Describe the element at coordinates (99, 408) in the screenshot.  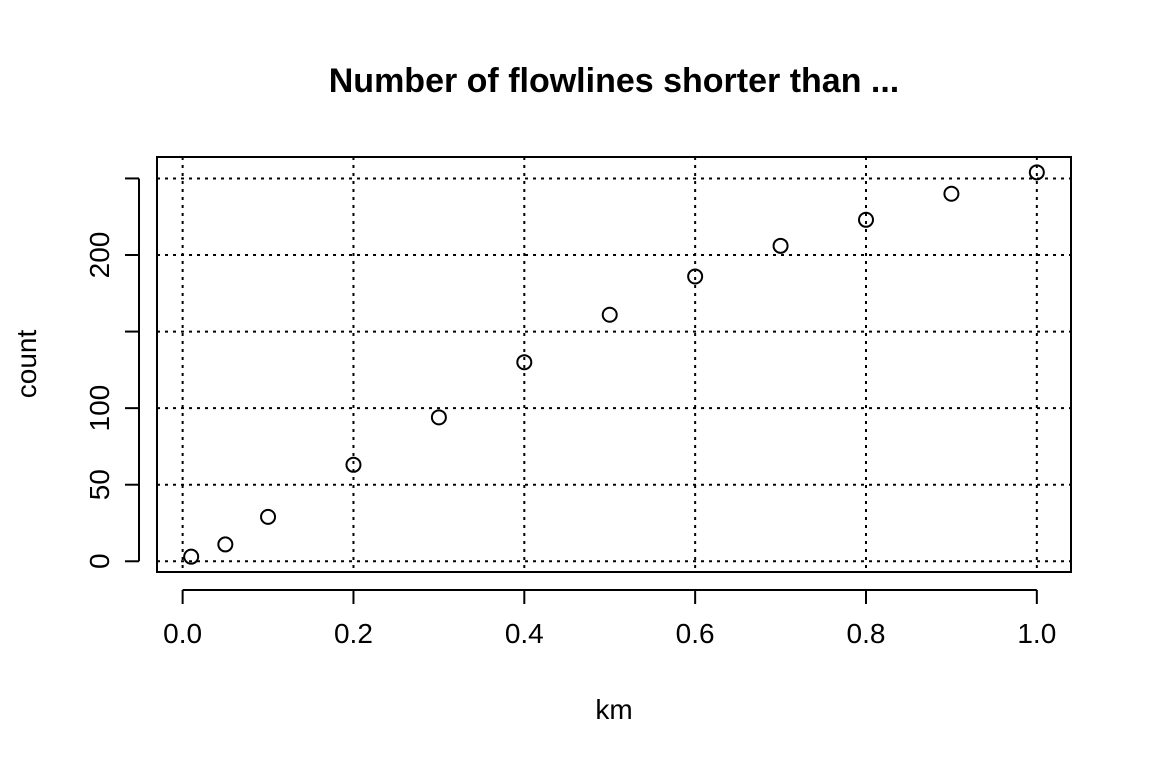
I see `y-tick-label: 100` at that location.